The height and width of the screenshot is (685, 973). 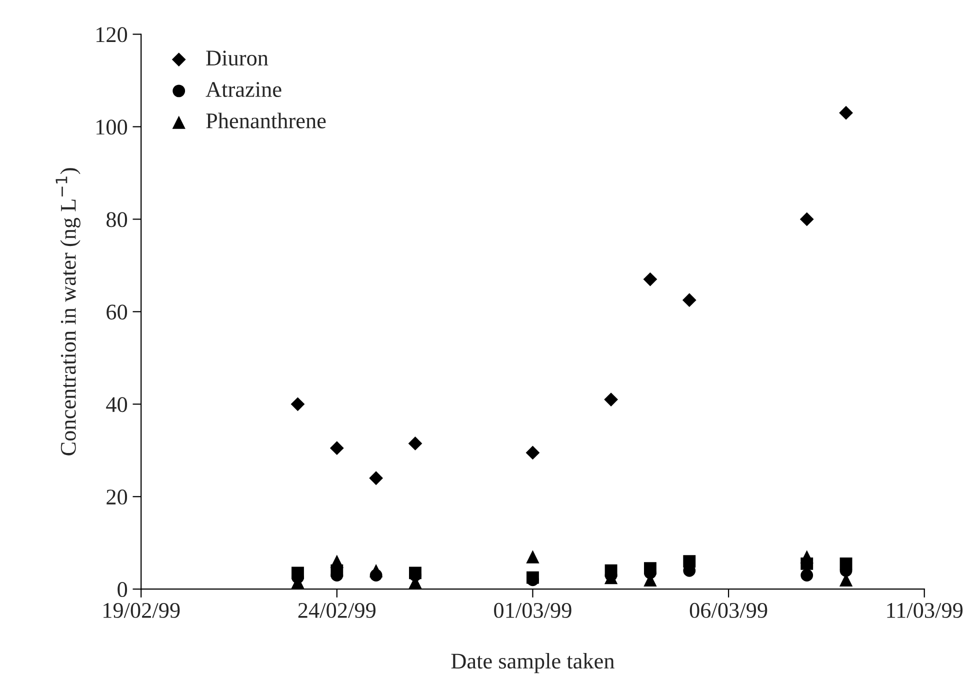 I want to click on x-tick-label: 11/03/99, so click(x=925, y=610).